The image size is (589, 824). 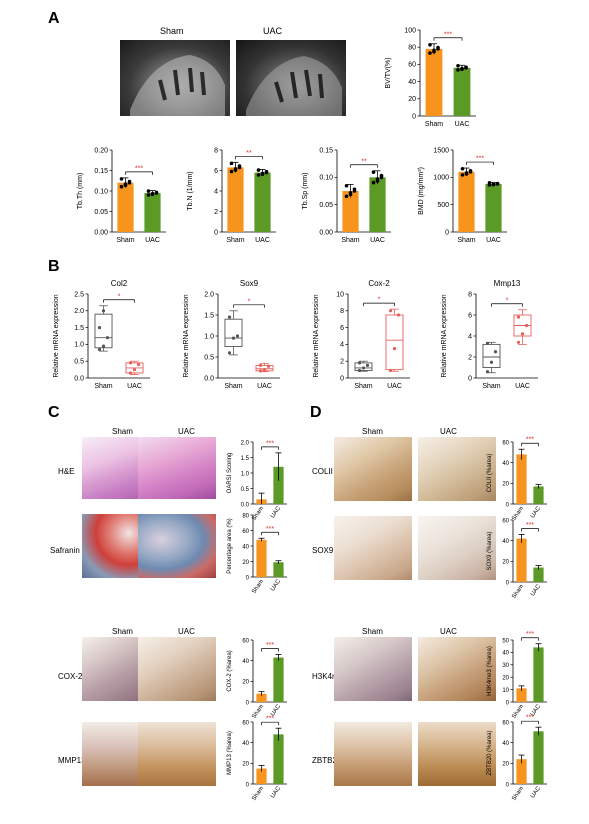 What do you see at coordinates (230, 753) in the screenshot?
I see `y-axis-label: MMP13 (%area)` at bounding box center [230, 753].